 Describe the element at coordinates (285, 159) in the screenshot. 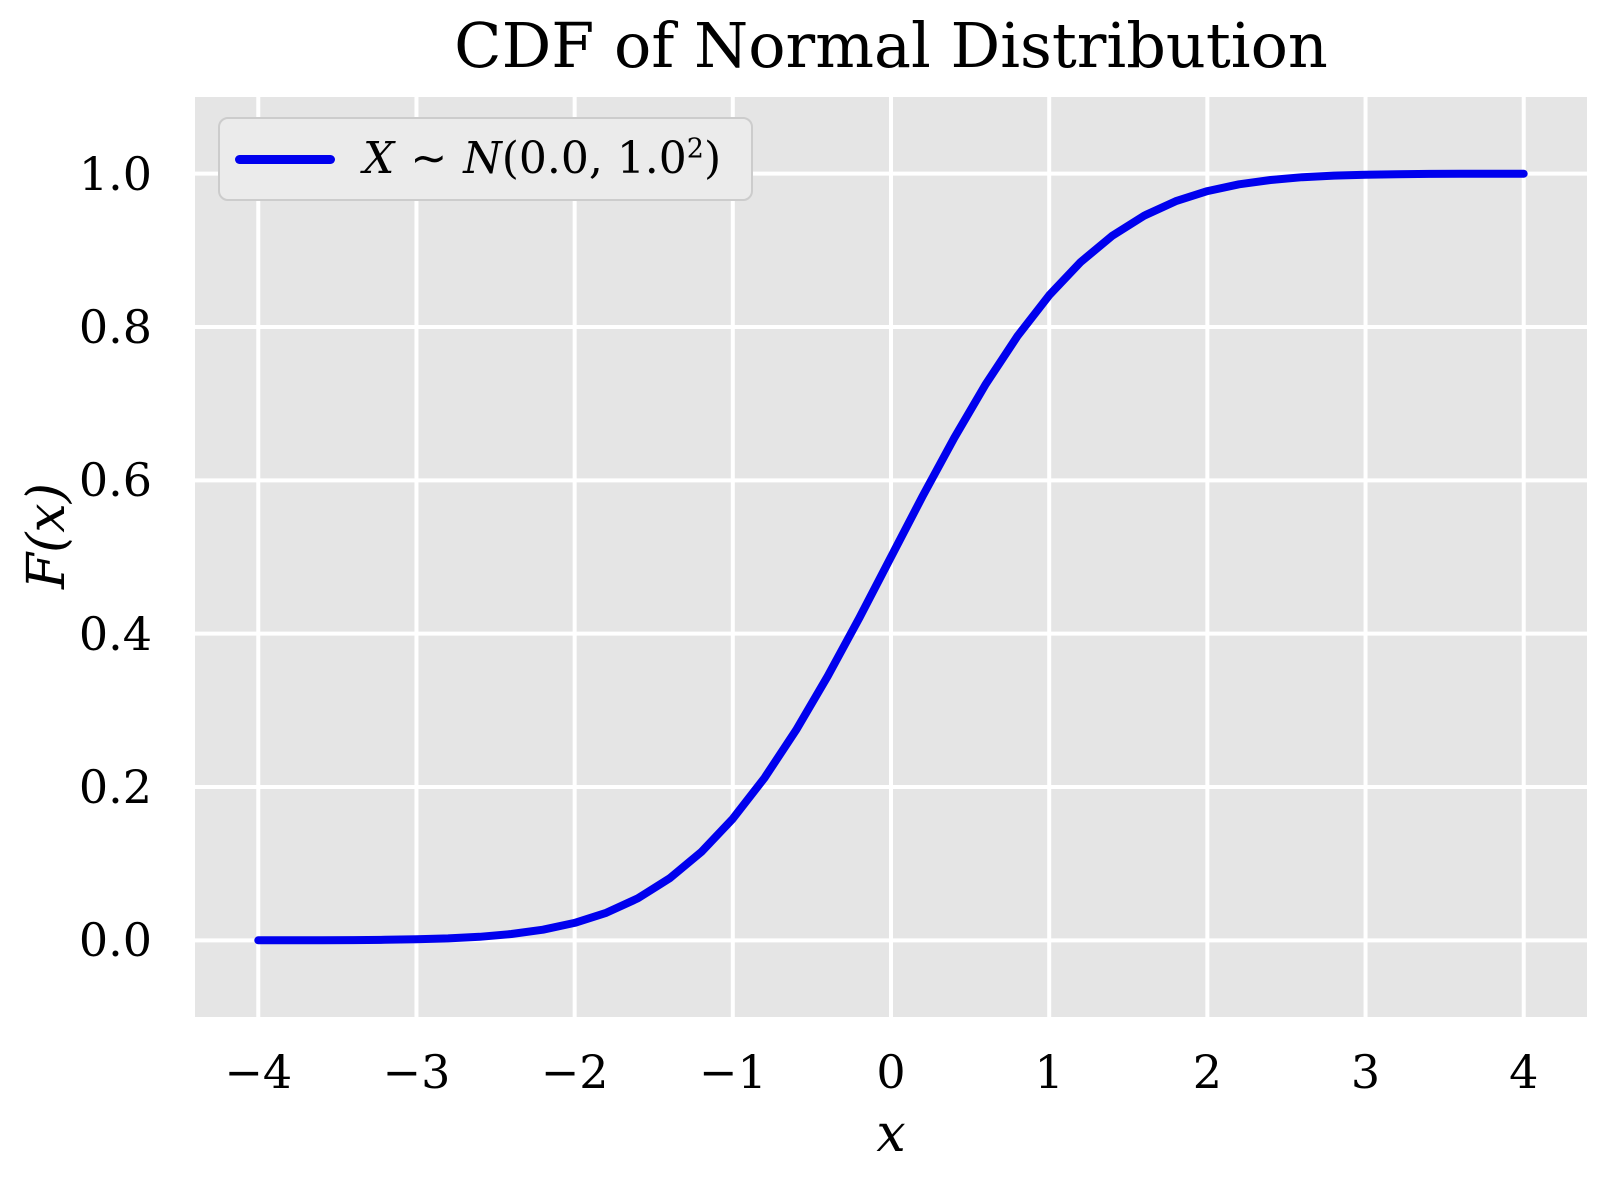

I see `legend-line-swatch` at that location.